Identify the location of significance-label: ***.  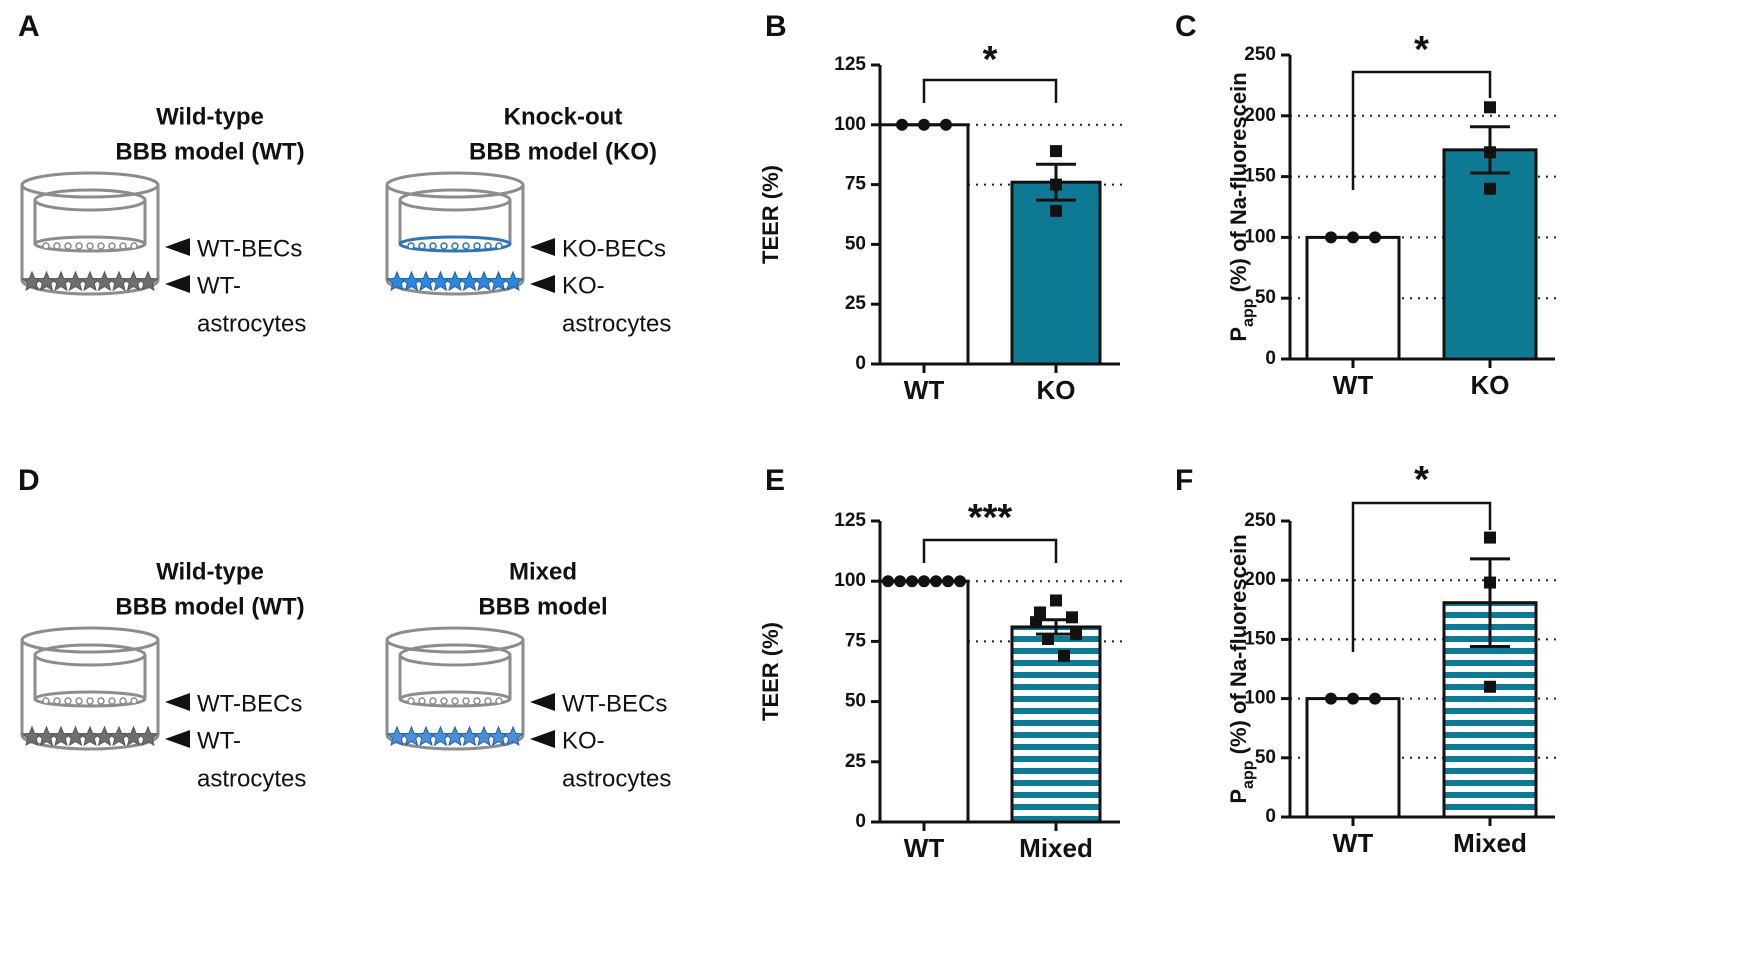
(990, 518).